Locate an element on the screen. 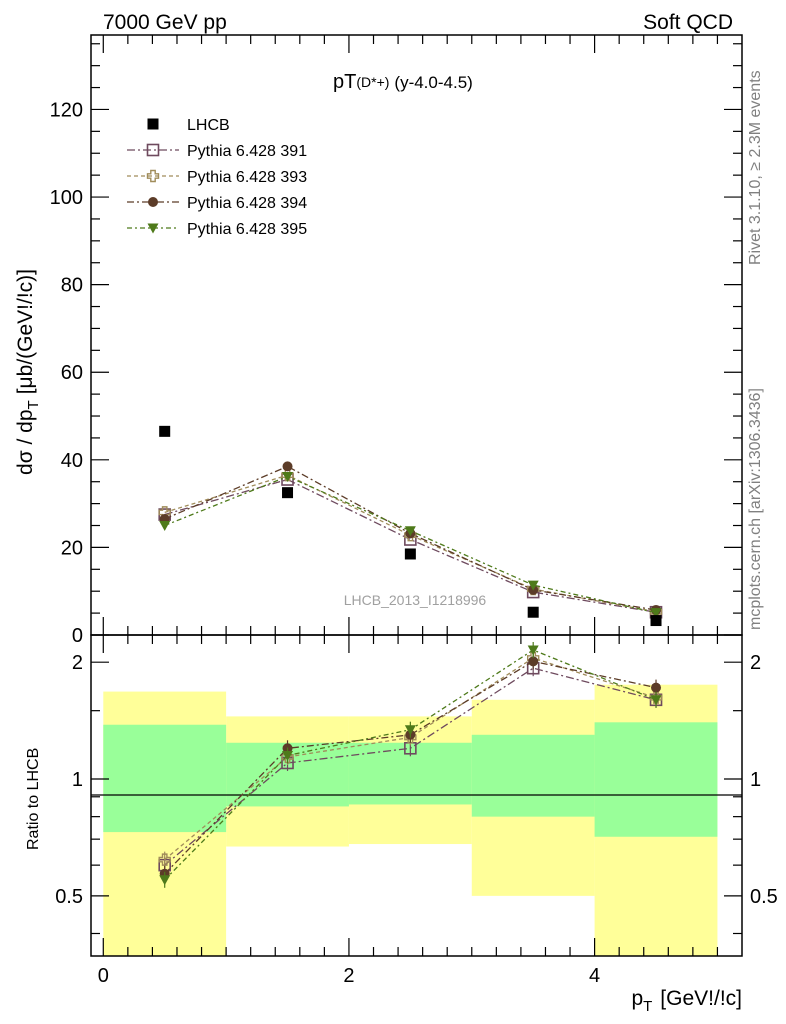  chart-title-sub: (D*+) is located at coordinates (372, 82).